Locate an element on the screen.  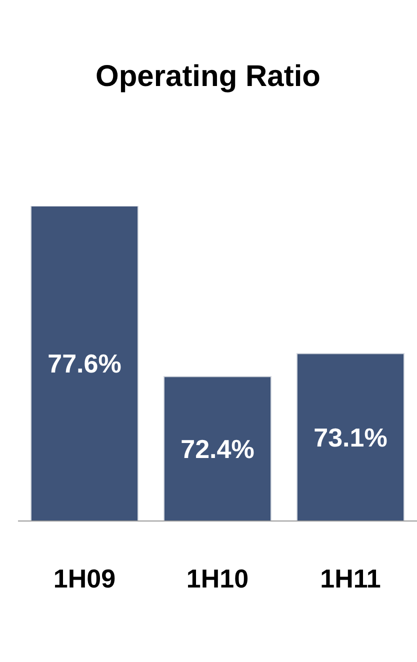
x-tick-label: 1H10 is located at coordinates (217, 578).